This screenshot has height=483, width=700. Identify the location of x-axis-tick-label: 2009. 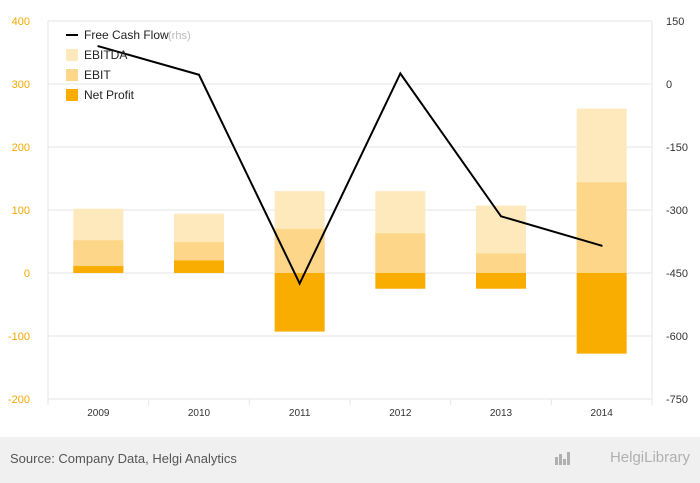
(98, 413).